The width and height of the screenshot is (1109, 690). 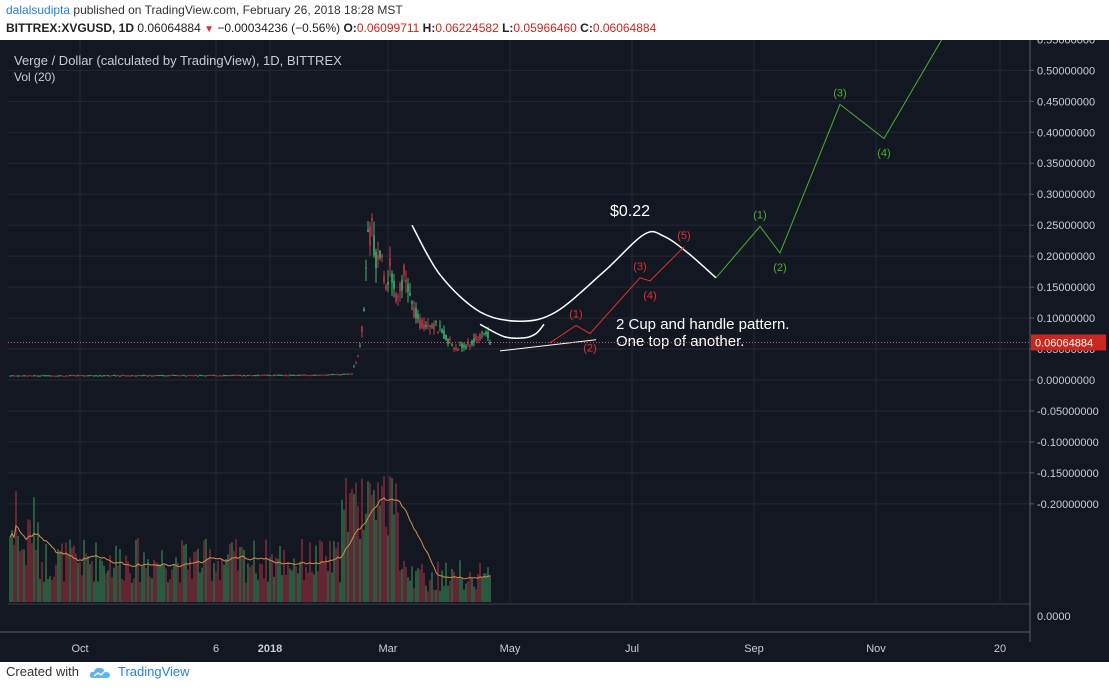 I want to click on price-tick-label: 0.35000000, so click(x=1066, y=164).